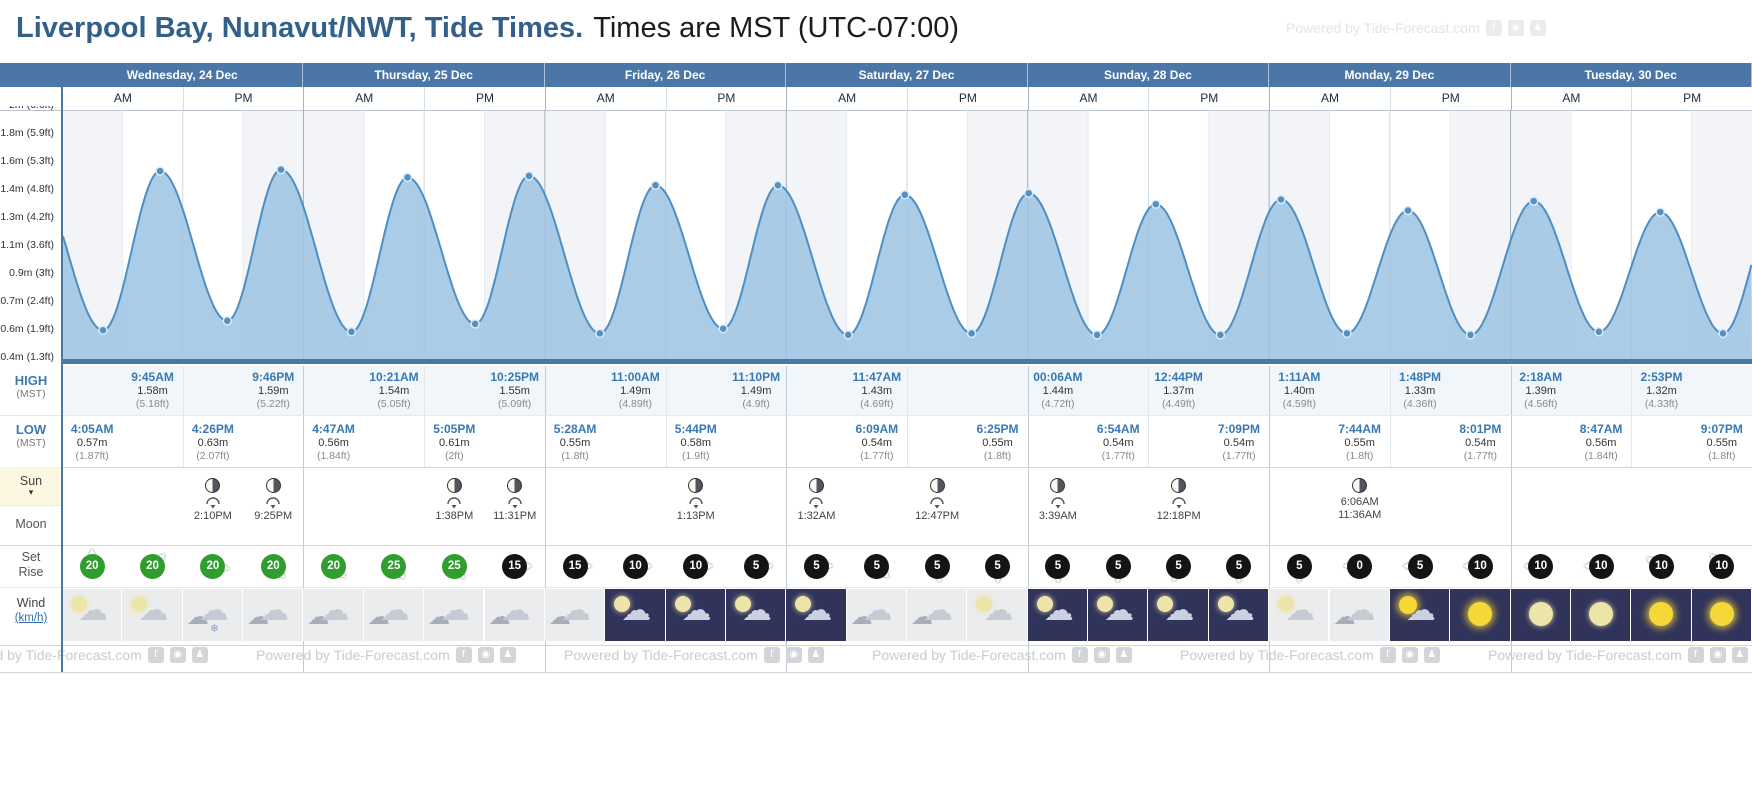 The width and height of the screenshot is (1752, 787). What do you see at coordinates (1360, 515) in the screenshot?
I see `moon-event-time: 11:36AM` at bounding box center [1360, 515].